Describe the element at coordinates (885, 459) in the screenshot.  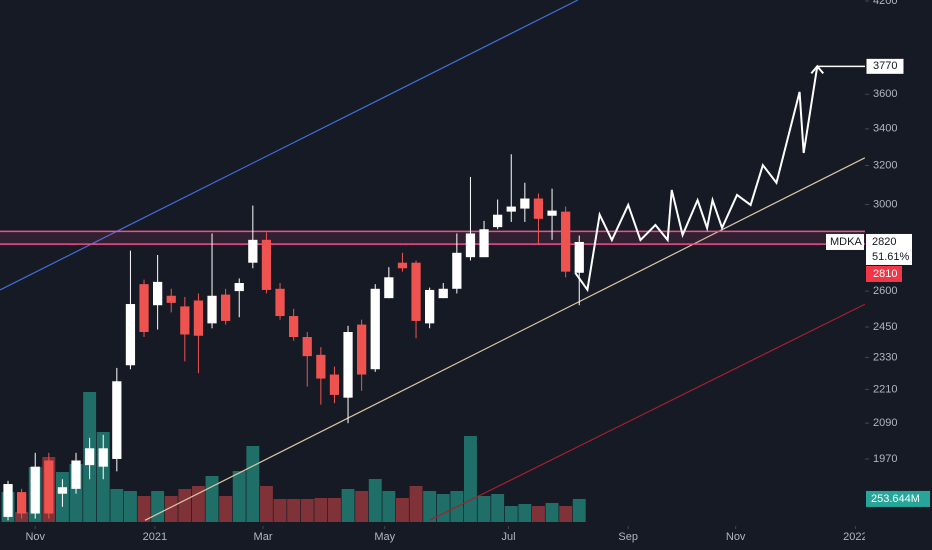
I see `y-tick-label: 1970` at that location.